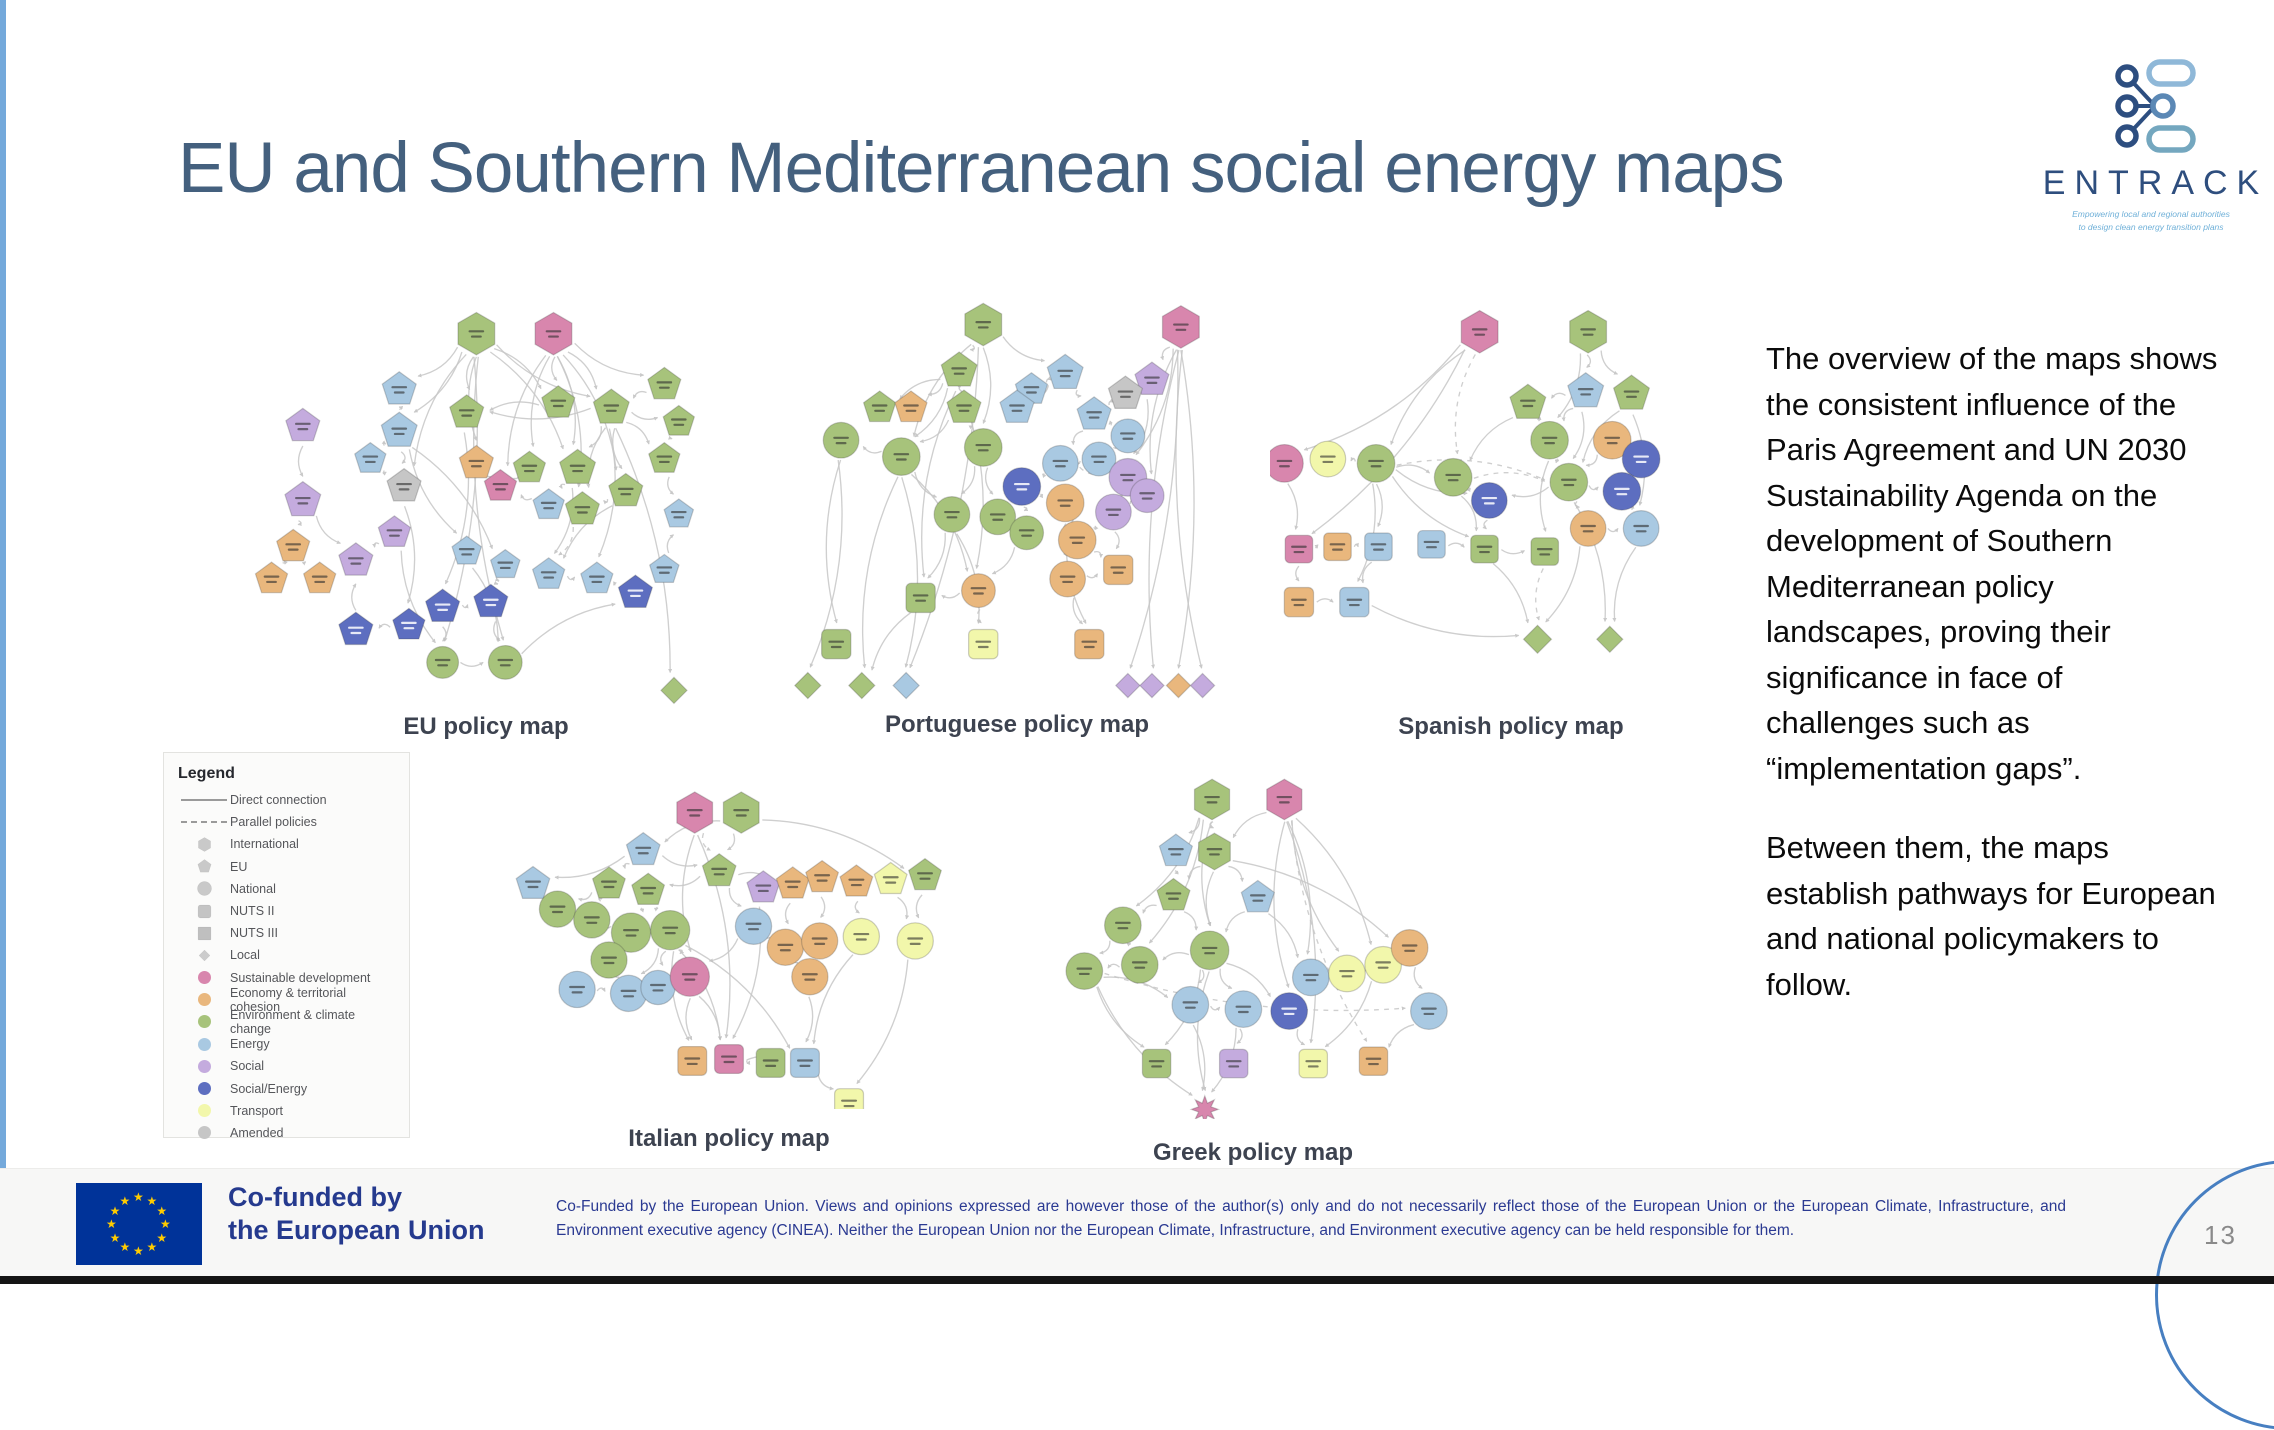 The image size is (2274, 1430). I want to click on es-map-caption: Spanish policy map, so click(1511, 727).